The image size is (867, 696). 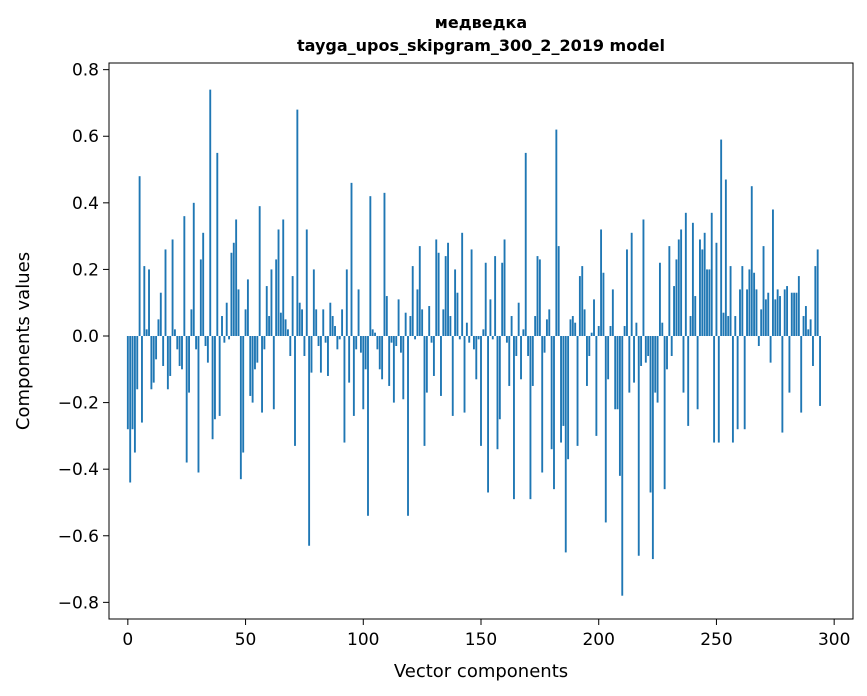 What do you see at coordinates (78, 404) in the screenshot?
I see `y-tick-label: −0.2` at bounding box center [78, 404].